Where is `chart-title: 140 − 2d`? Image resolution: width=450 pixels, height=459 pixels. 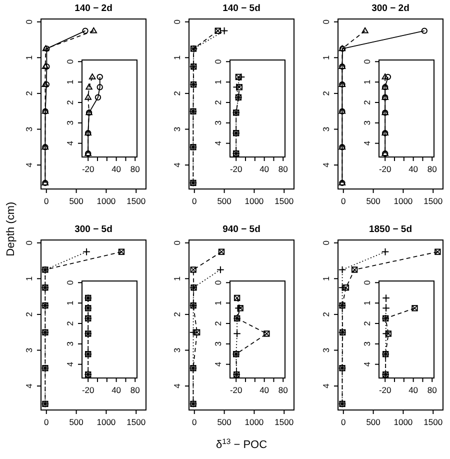
chart-title: 140 − 2d is located at coordinates (93, 8).